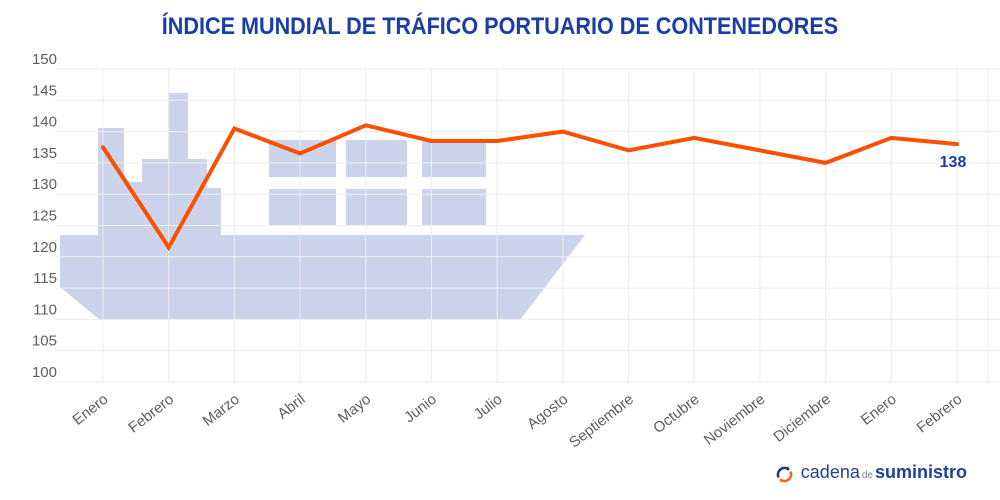 The height and width of the screenshot is (500, 1000). What do you see at coordinates (44, 122) in the screenshot?
I see `y-axis-tick-label: 140` at bounding box center [44, 122].